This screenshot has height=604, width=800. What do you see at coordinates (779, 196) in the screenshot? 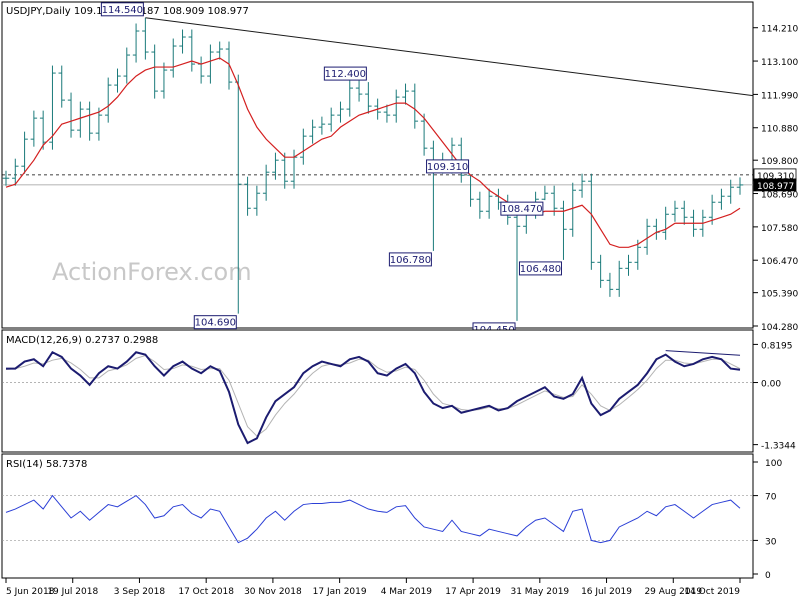
I see `price-y-tick-label: 108.690` at bounding box center [779, 196].